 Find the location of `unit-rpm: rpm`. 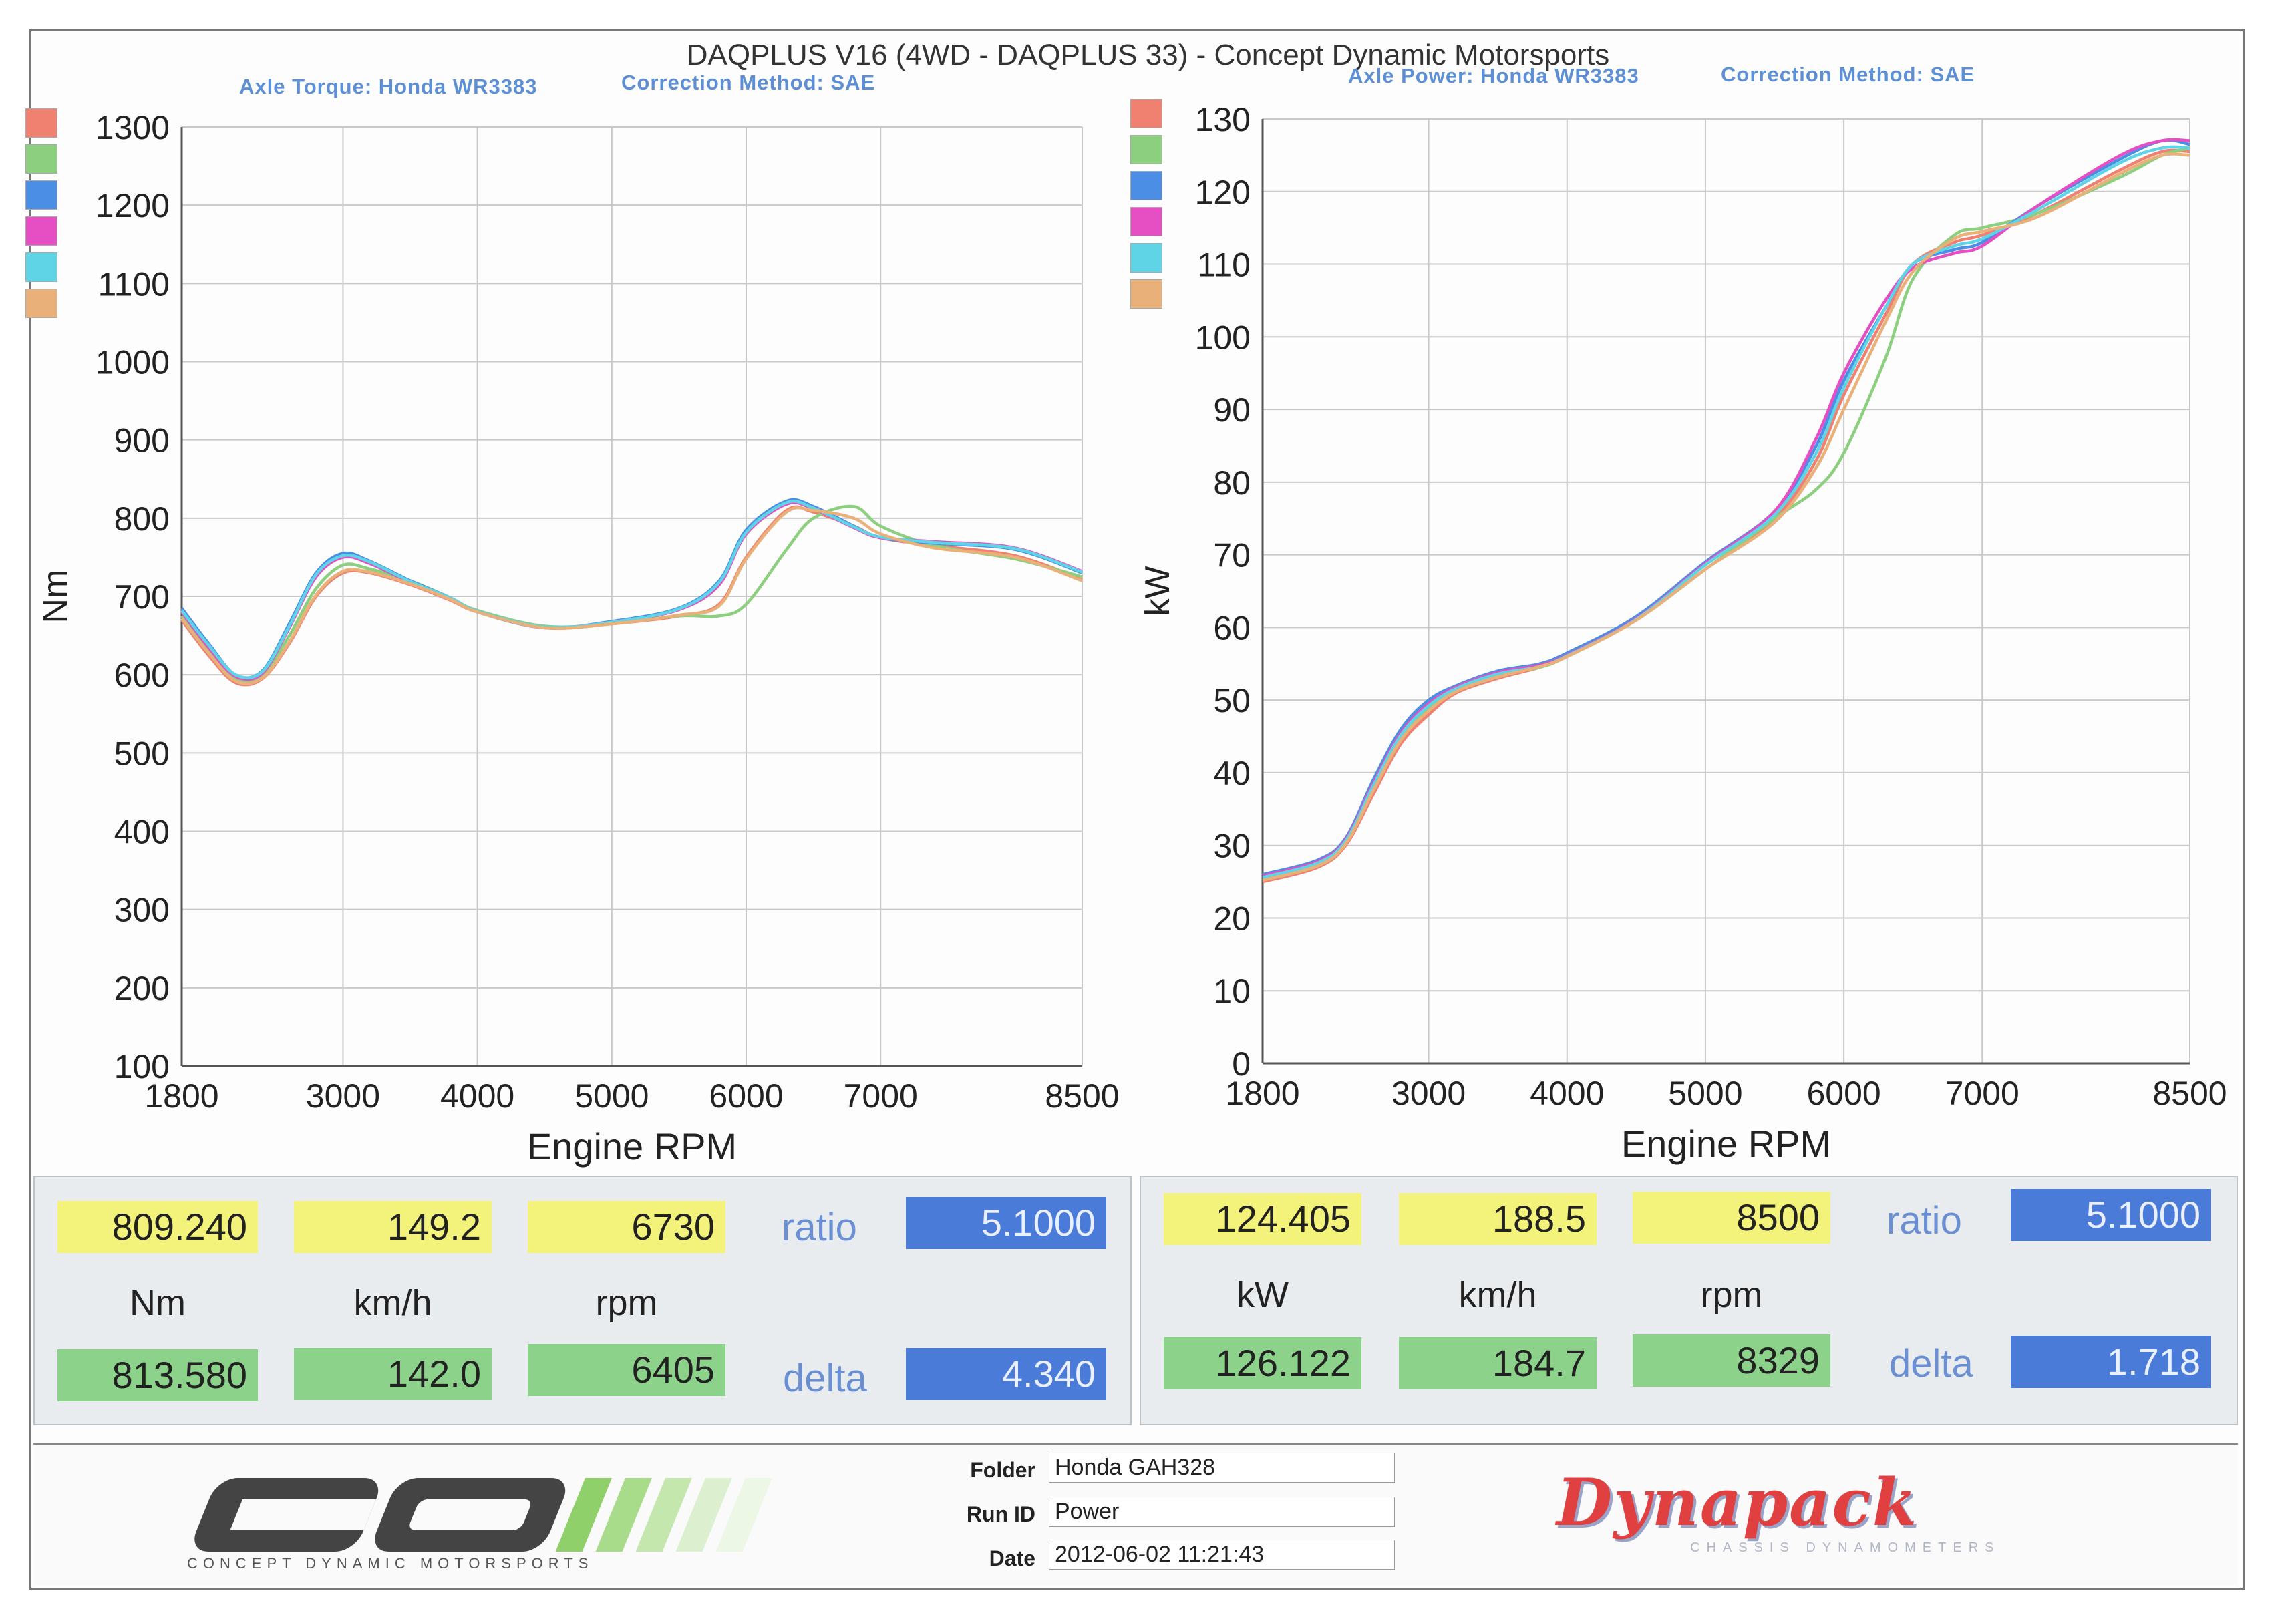

unit-rpm: rpm is located at coordinates (626, 1303).